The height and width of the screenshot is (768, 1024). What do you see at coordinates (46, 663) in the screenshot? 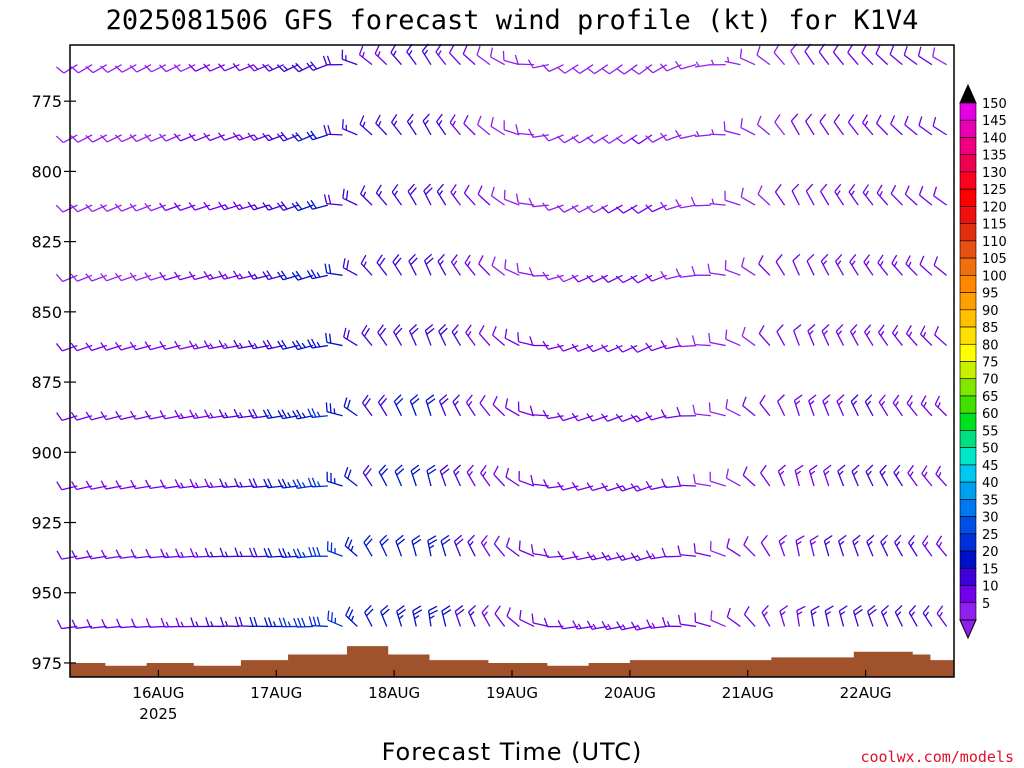
I see `y-tick-label: 975` at bounding box center [46, 663].